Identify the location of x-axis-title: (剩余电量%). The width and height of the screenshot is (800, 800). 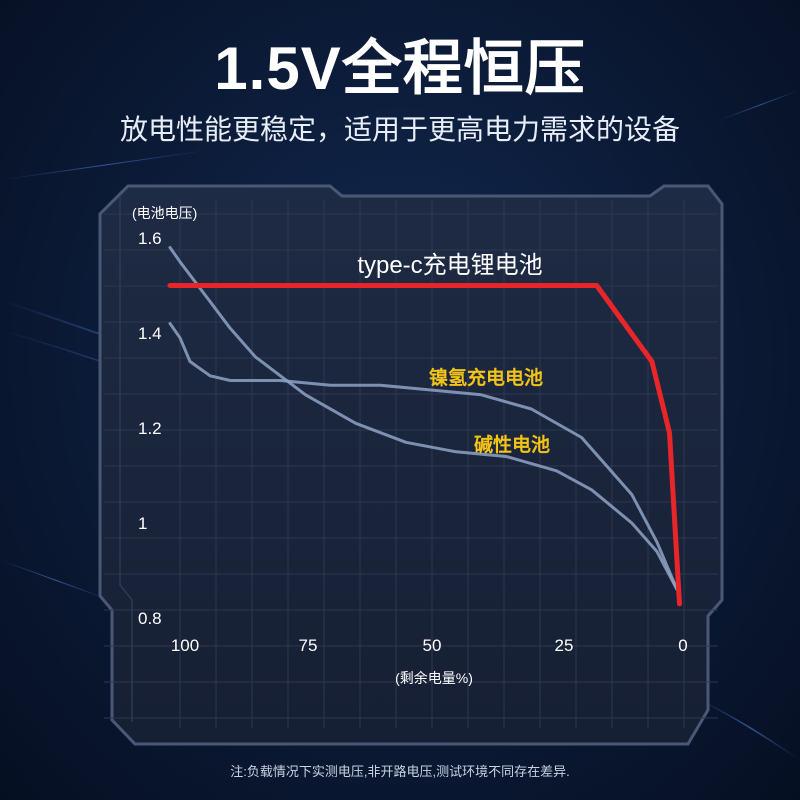
(434, 678).